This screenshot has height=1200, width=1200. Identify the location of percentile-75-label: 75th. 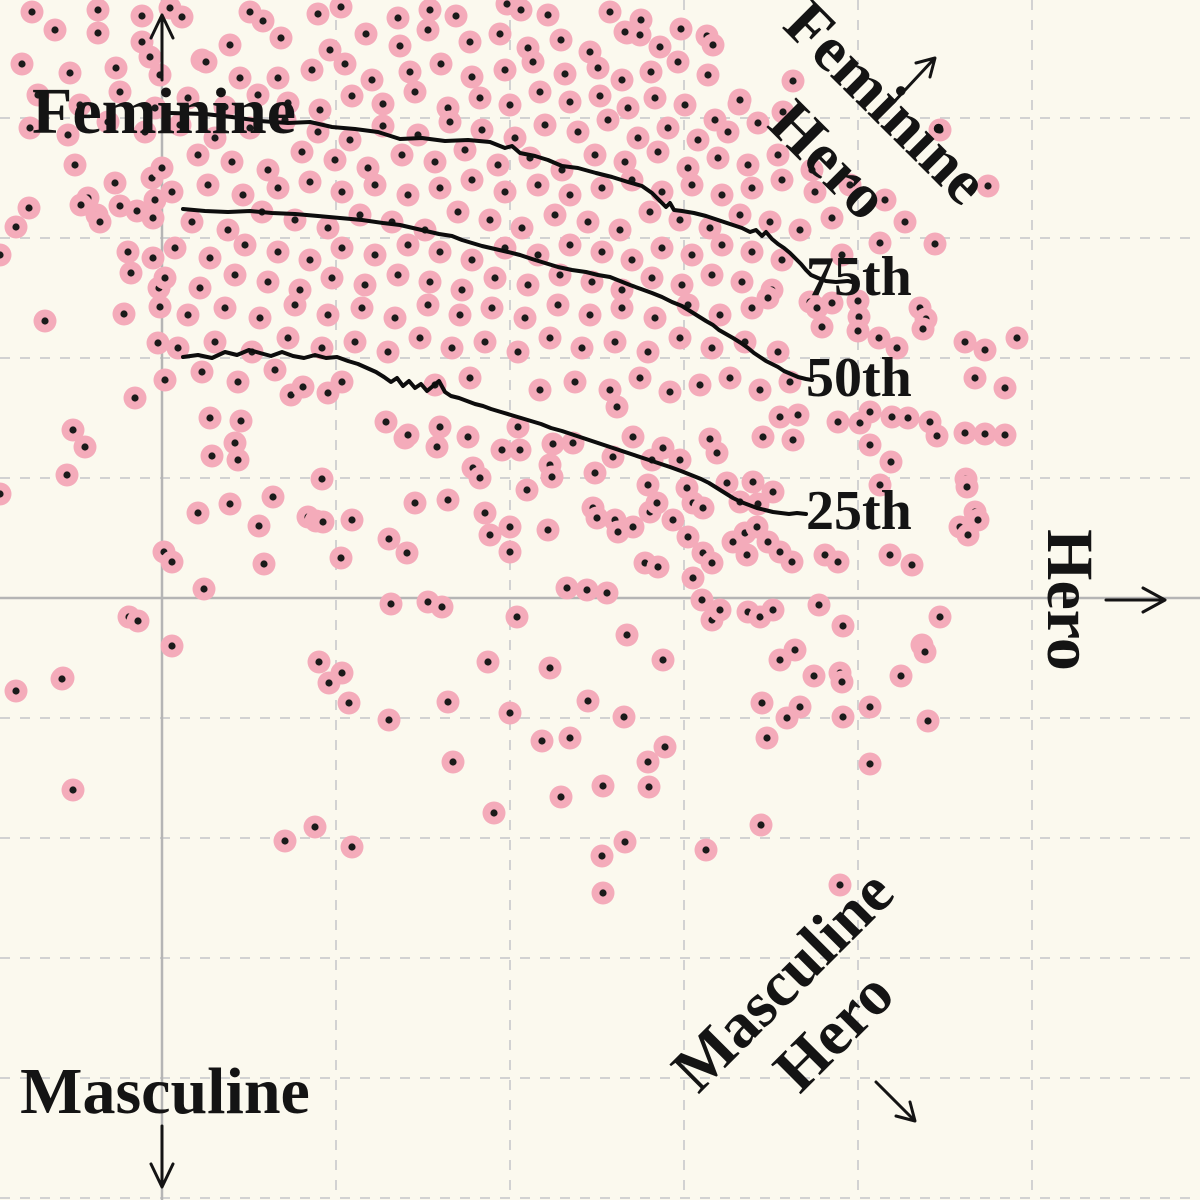
(859, 277).